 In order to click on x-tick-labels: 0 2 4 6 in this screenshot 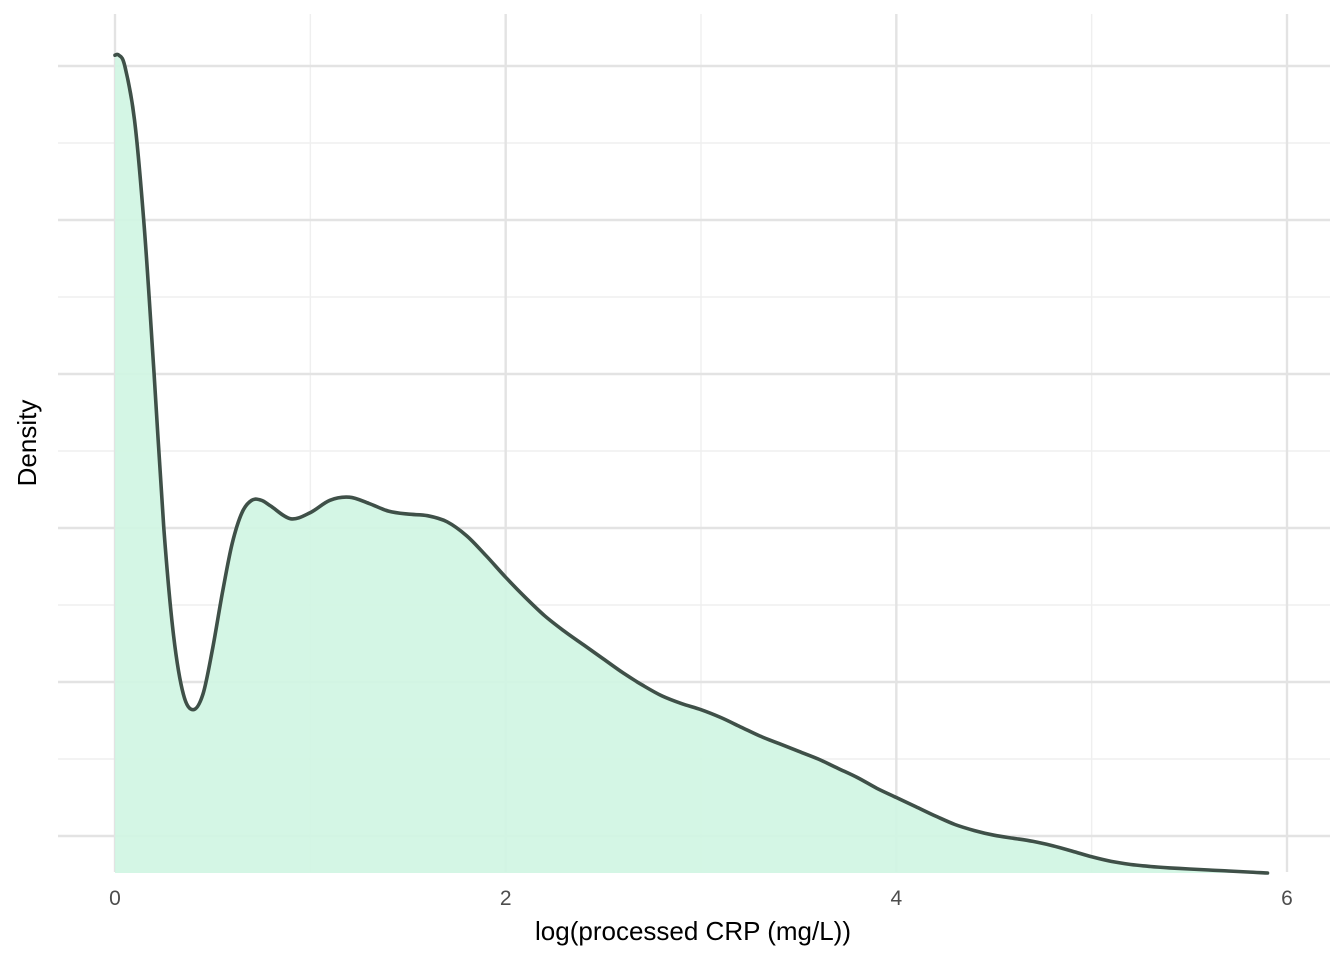, I will do `click(701, 898)`.